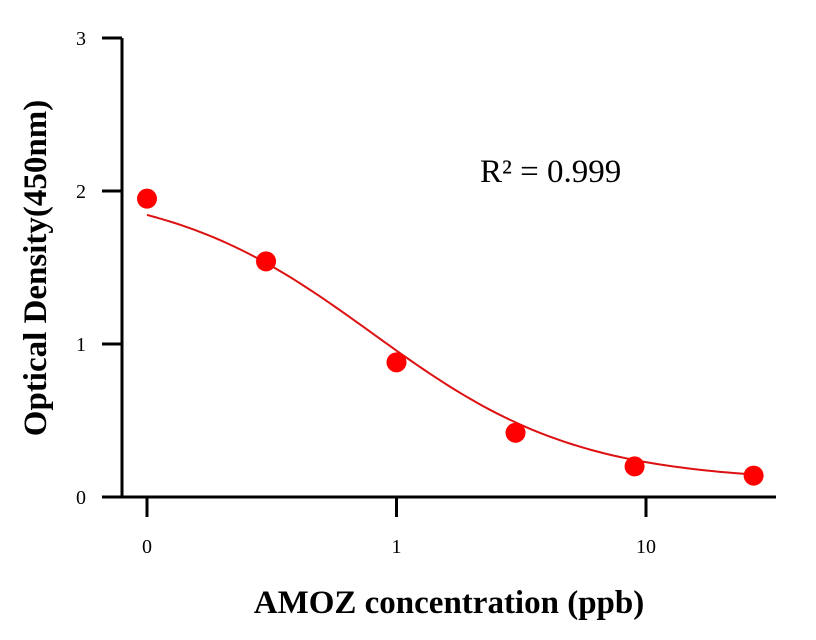  Describe the element at coordinates (449, 603) in the screenshot. I see `x-axis-title: AMOZ concentration (ppb)` at that location.